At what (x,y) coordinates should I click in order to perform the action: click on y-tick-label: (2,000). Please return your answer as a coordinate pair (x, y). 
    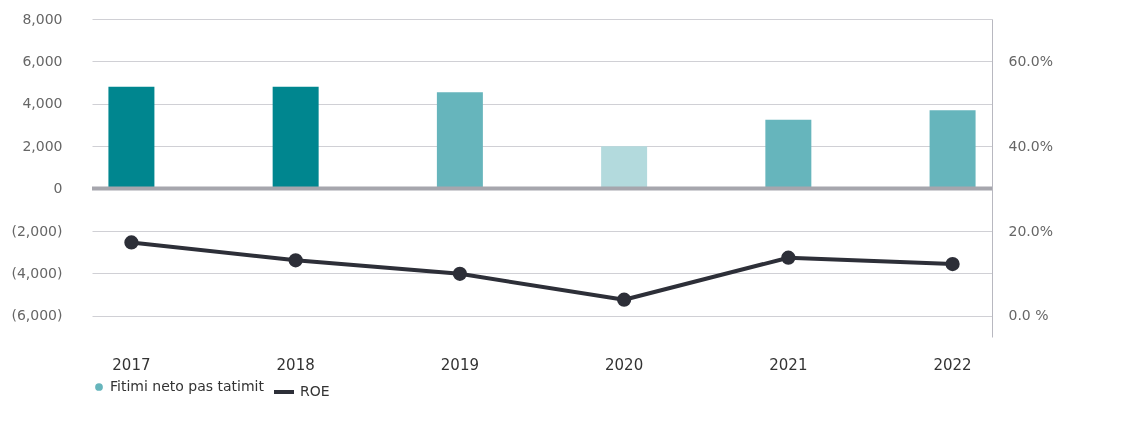
    Looking at the image, I should click on (37, 230).